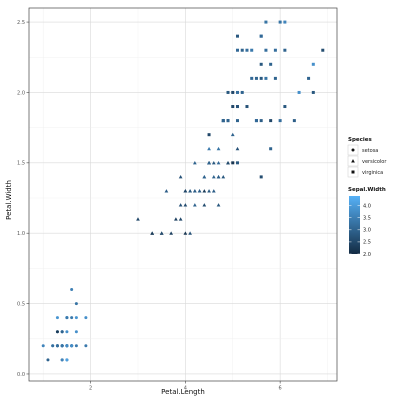 This screenshot has height=400, width=400. I want to click on y-tick-label: 1.5, so click(21, 164).